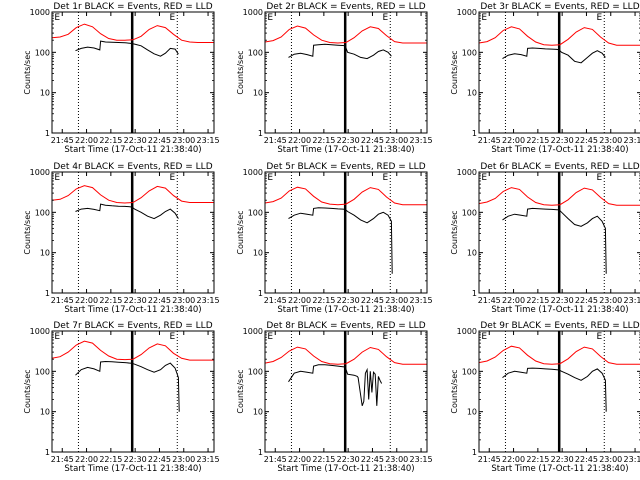  I want to click on panel-title: Det 6r BLACK = Events, RED = LLD, so click(559, 167).